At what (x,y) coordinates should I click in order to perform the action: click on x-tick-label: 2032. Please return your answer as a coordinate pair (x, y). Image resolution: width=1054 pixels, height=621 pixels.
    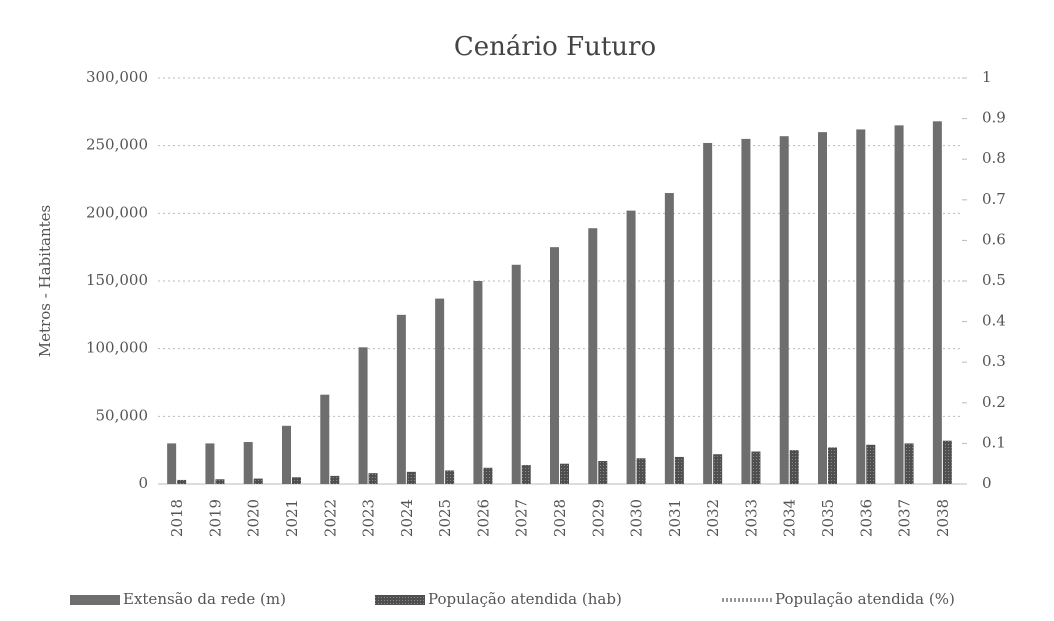
    Looking at the image, I should click on (713, 518).